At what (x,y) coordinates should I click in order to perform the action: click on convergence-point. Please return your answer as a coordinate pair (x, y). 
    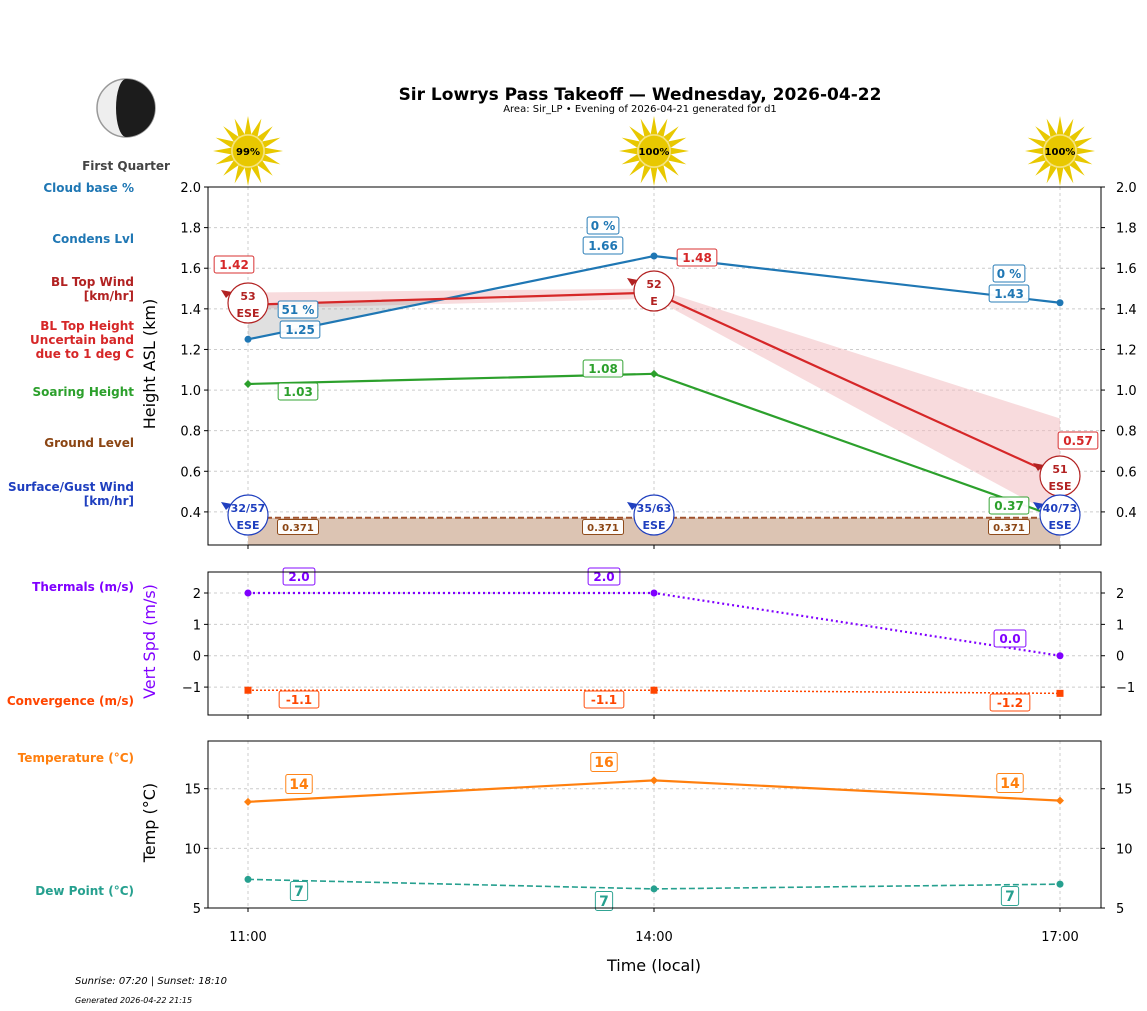
    Looking at the image, I should click on (654, 690).